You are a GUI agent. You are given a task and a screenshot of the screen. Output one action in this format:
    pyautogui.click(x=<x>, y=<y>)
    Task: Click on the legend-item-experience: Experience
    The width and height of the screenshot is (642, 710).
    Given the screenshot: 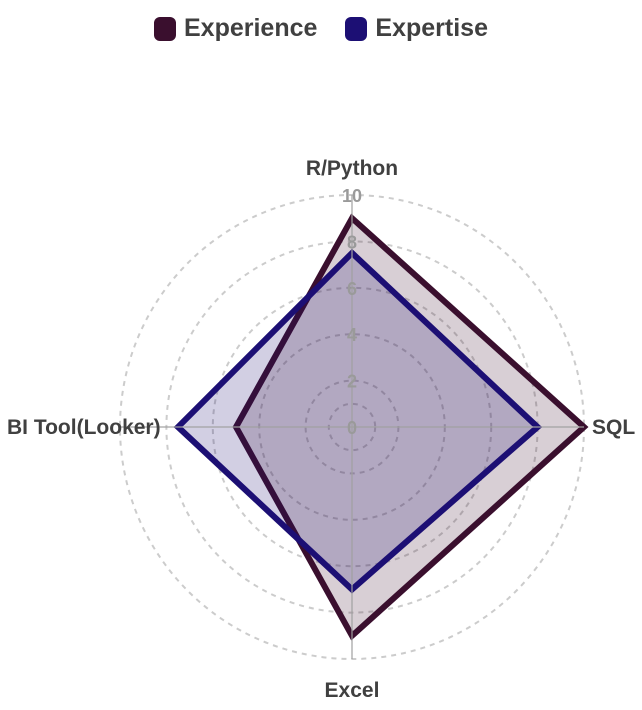 What is the action you would take?
    pyautogui.click(x=235, y=28)
    